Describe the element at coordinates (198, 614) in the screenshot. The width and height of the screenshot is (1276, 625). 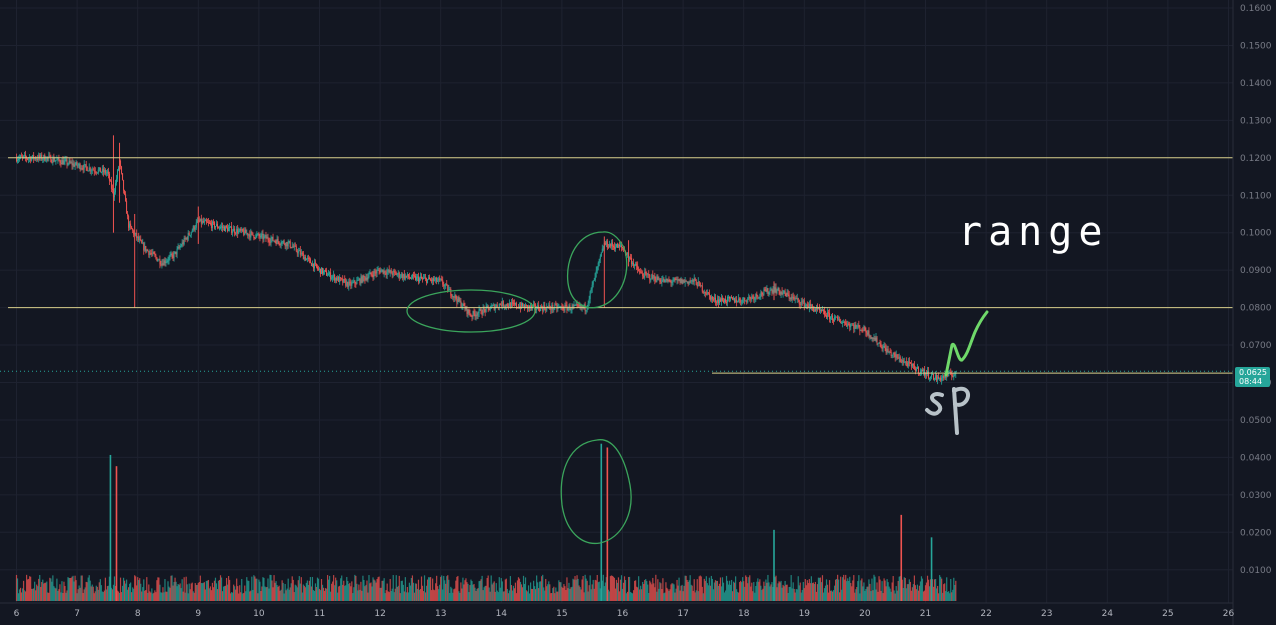
I see `time-tick-label: 9` at that location.